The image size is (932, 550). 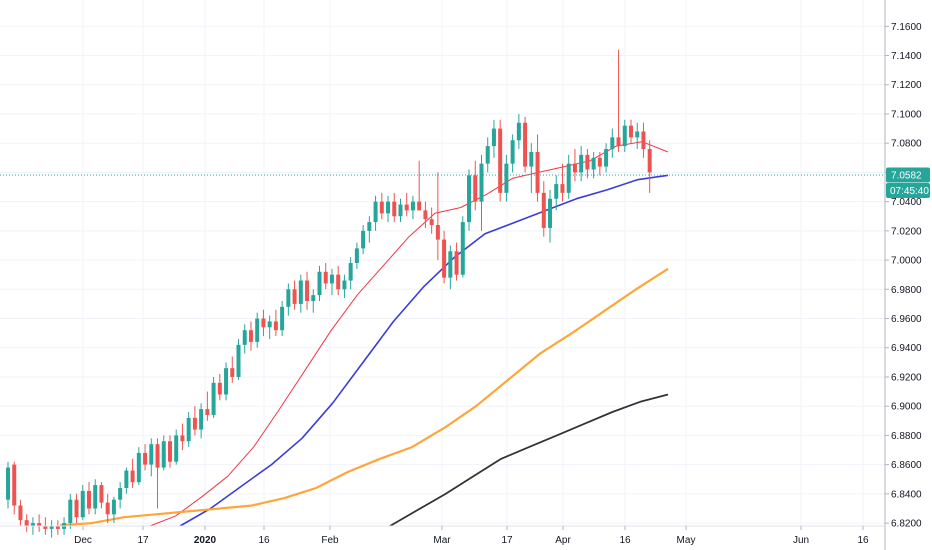 What do you see at coordinates (529, 460) in the screenshot?
I see `ma200-line` at bounding box center [529, 460].